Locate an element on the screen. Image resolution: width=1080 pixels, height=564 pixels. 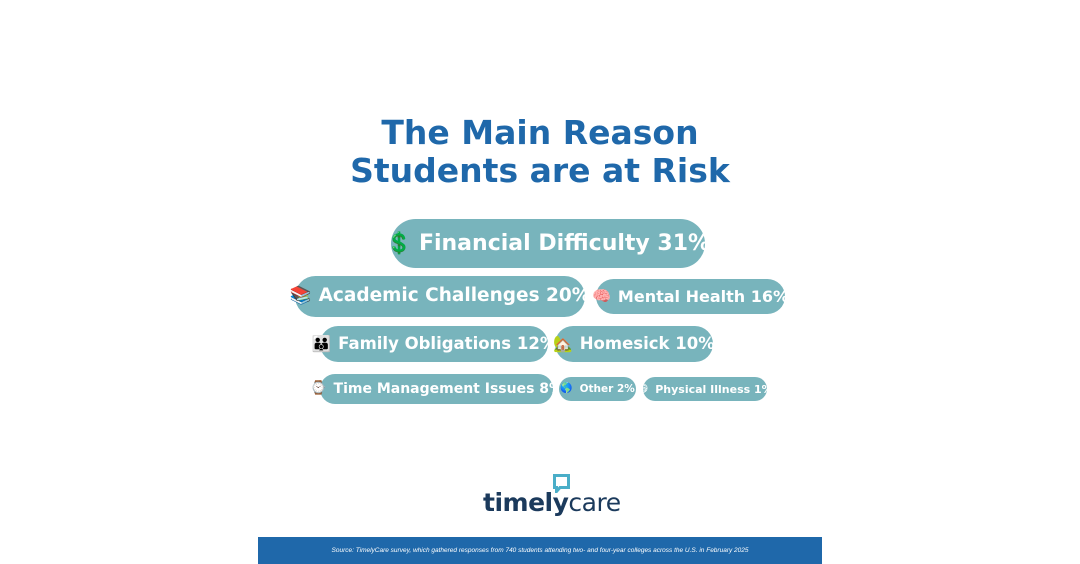
chart-title: The Main Reason Students are at Risk is located at coordinates (540, 152).